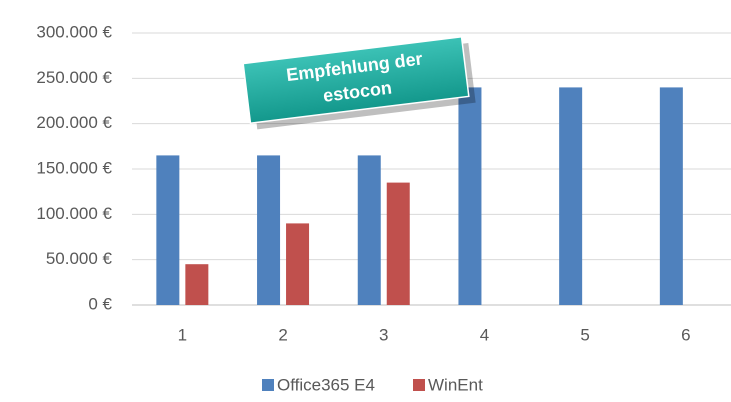 The image size is (731, 402). Describe the element at coordinates (74, 122) in the screenshot. I see `y-tick-label: 200.000 €` at that location.